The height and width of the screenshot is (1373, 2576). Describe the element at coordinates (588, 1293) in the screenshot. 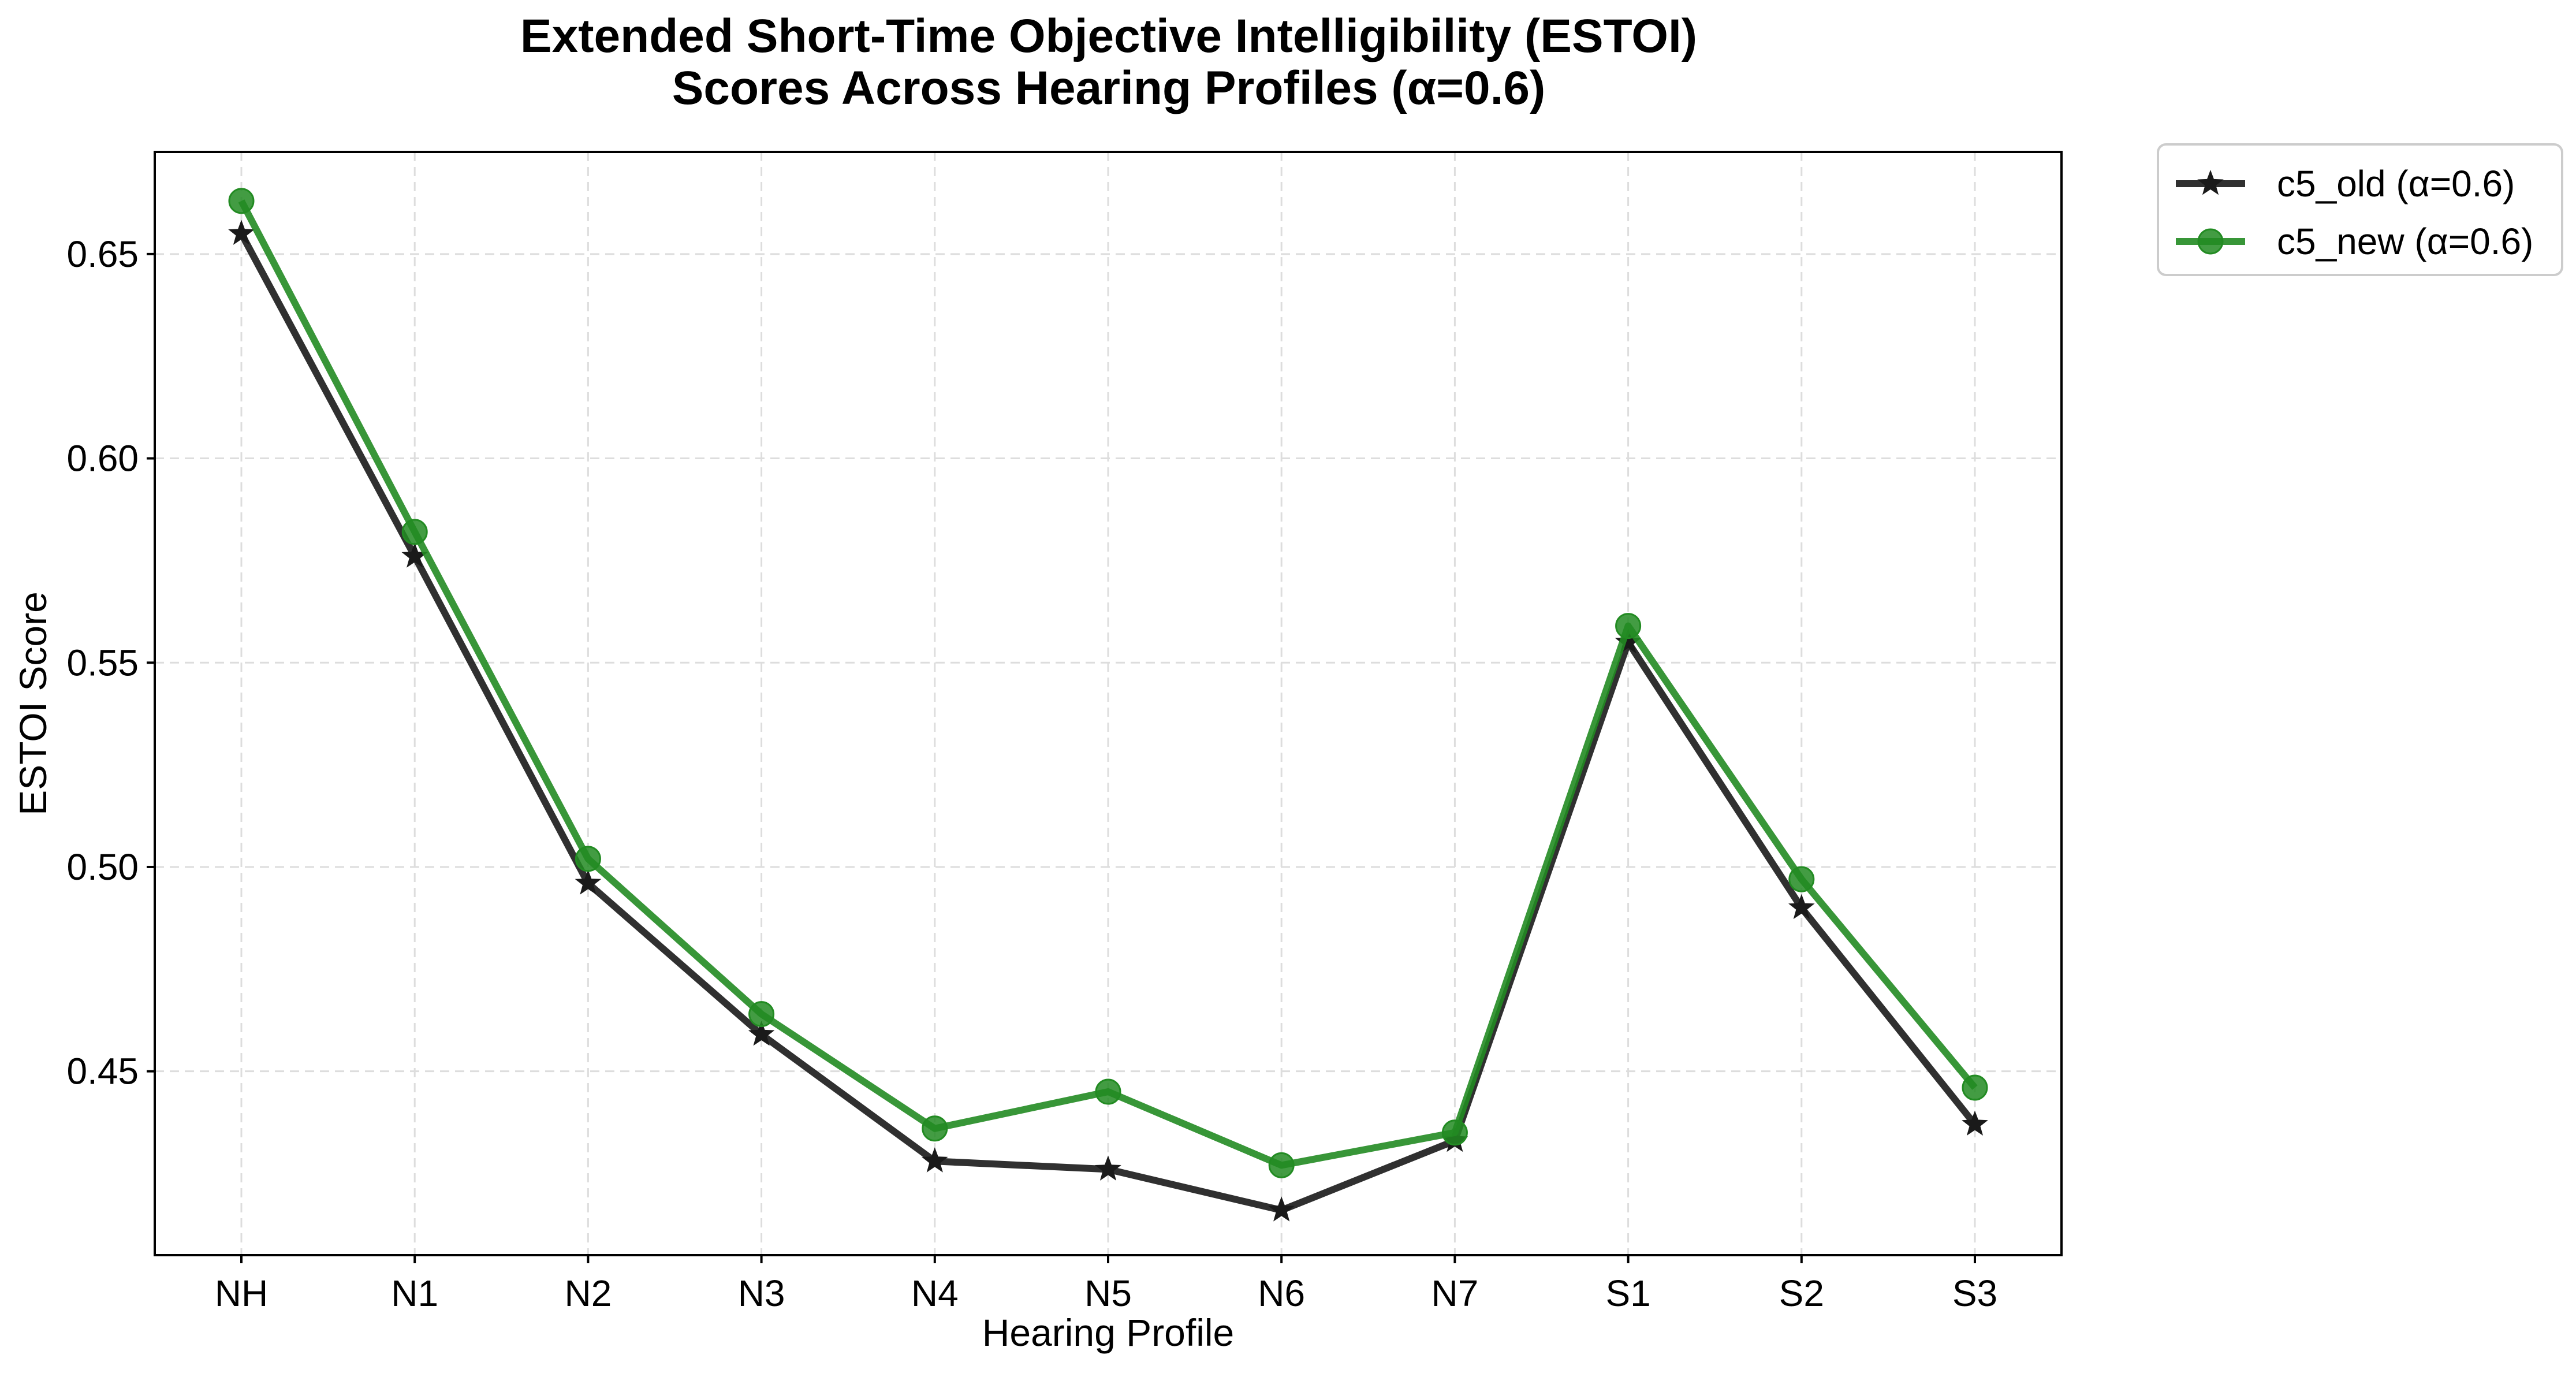

I see `x-tick-label: N2` at that location.